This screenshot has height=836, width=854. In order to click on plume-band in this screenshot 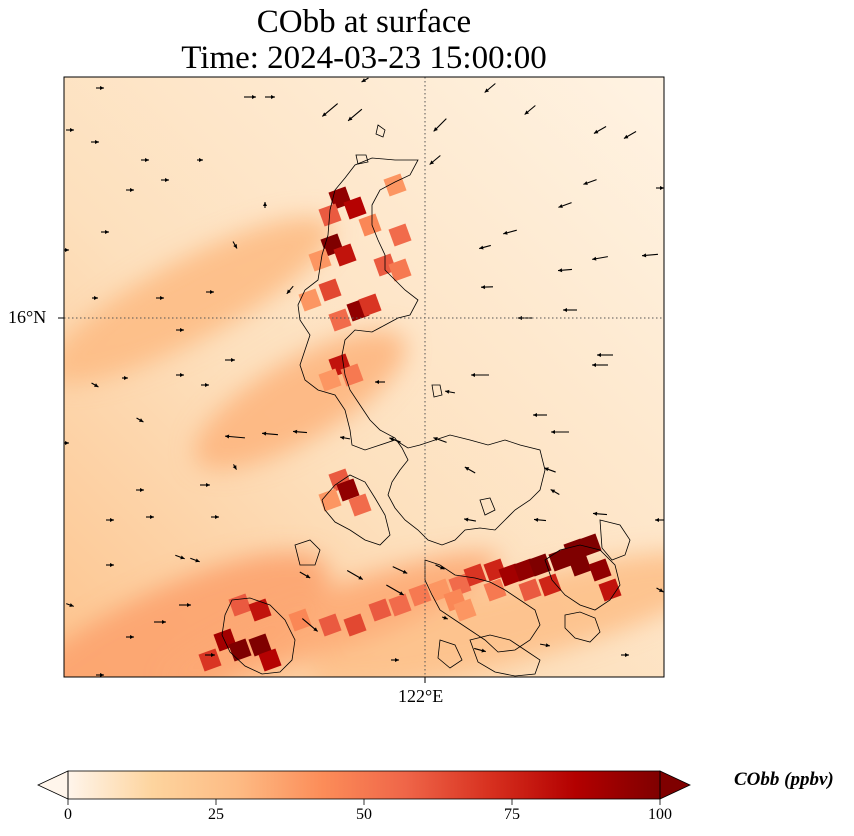, I will do `click(485, 614)`.